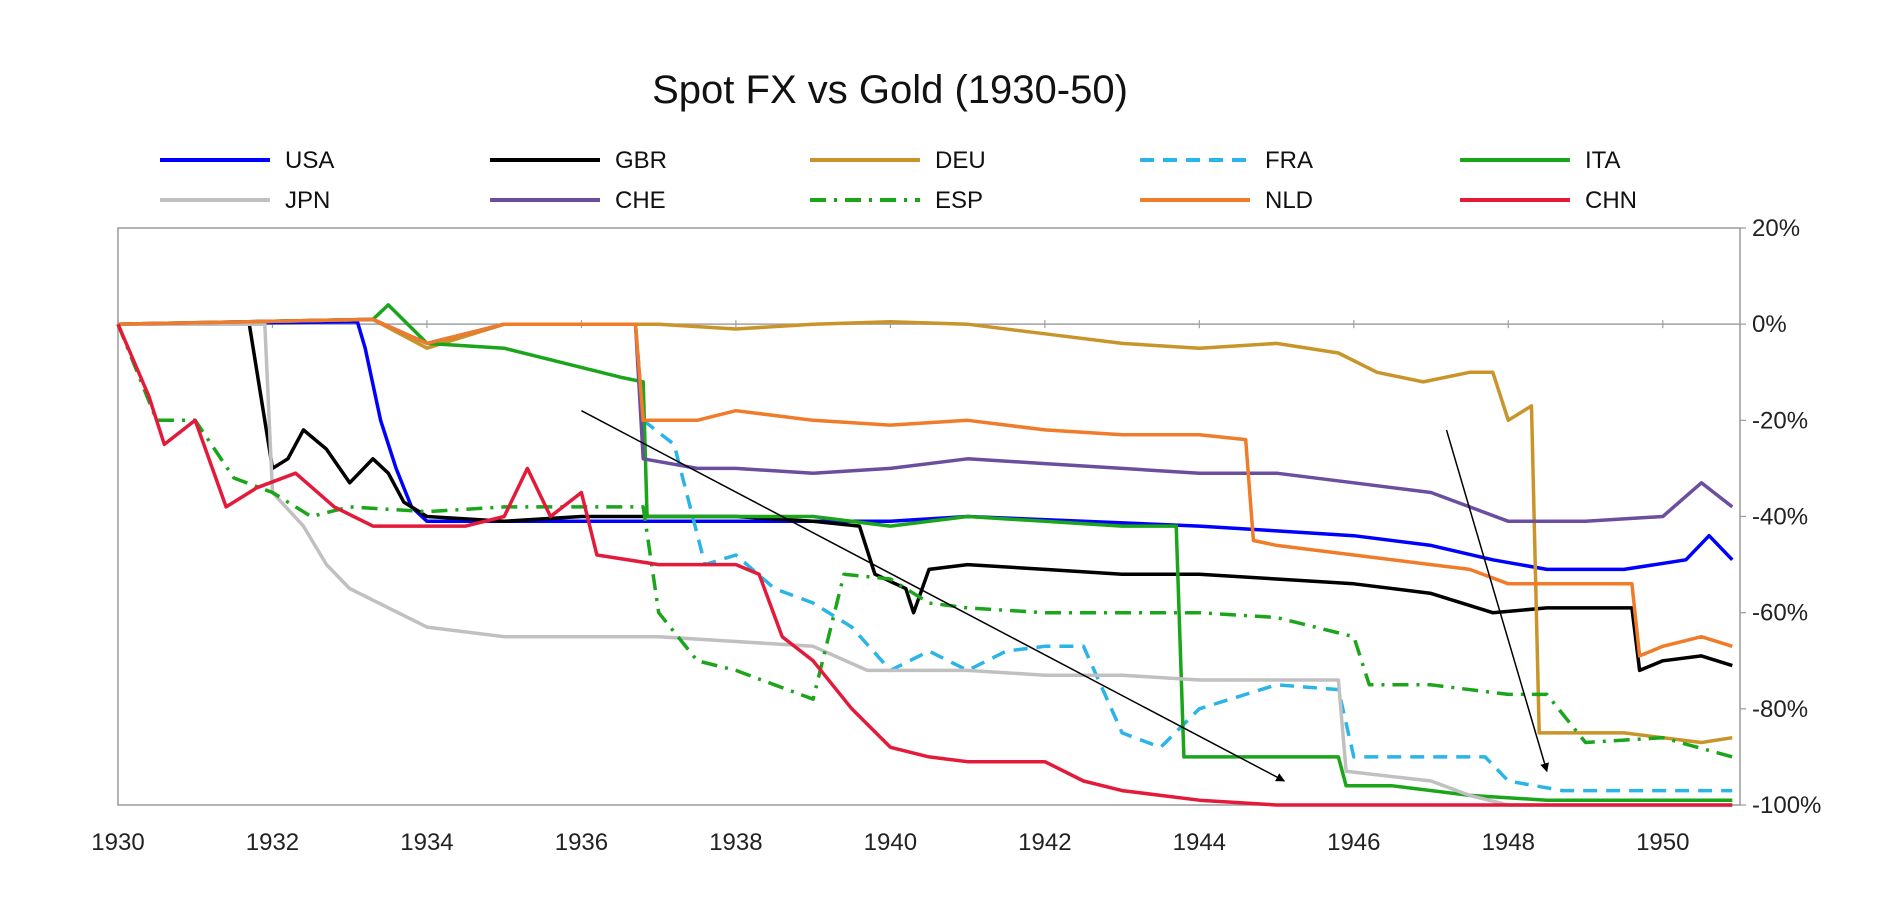 This screenshot has height=907, width=1902. I want to click on y-tick-label: -80%, so click(1780, 709).